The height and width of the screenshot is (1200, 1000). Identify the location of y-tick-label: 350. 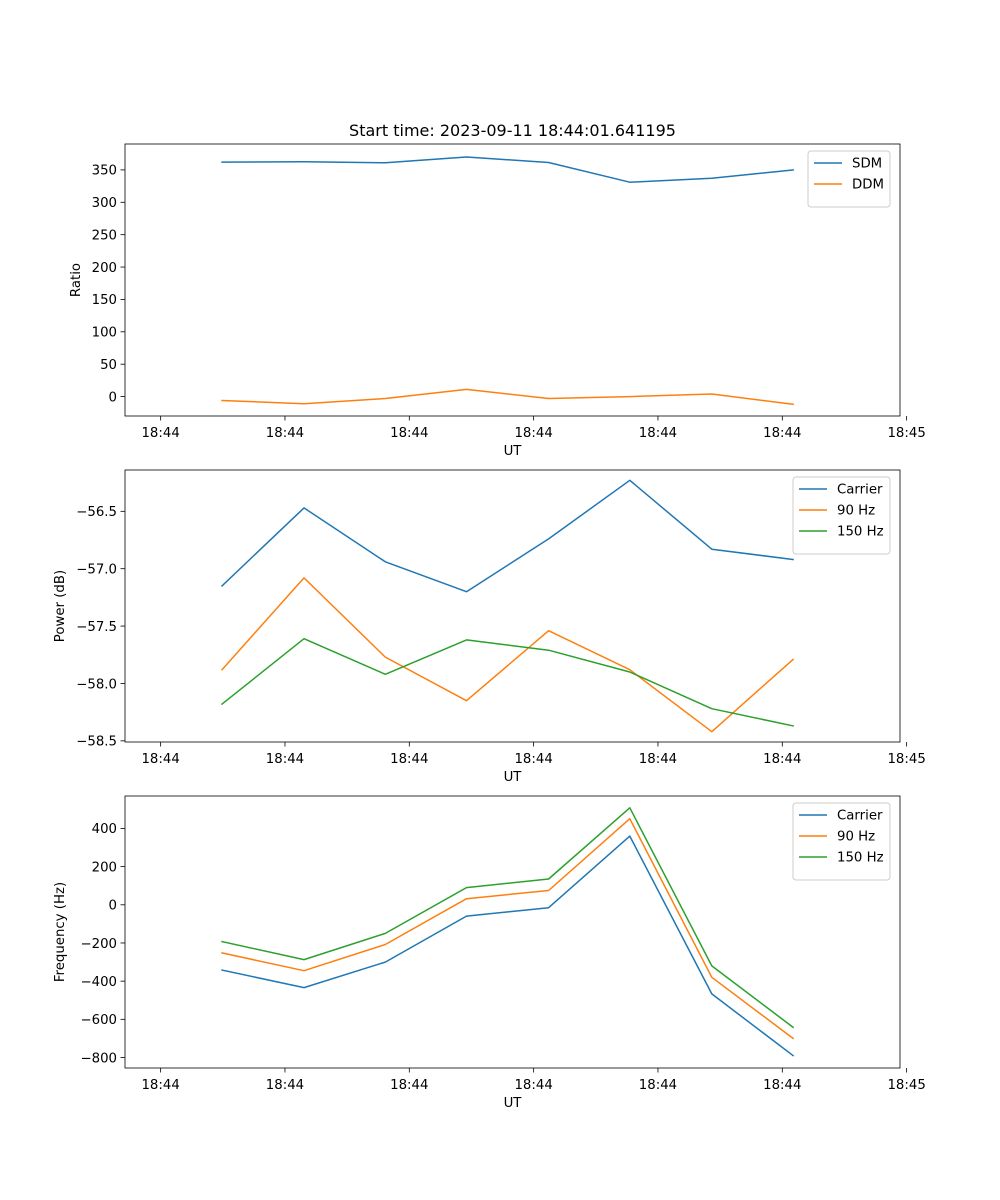
(104, 171).